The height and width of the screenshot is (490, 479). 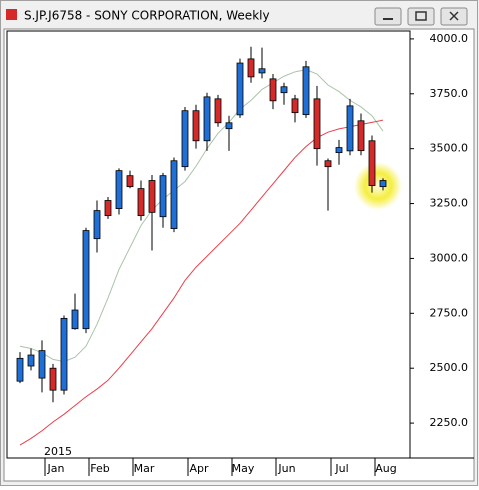 What do you see at coordinates (58, 451) in the screenshot?
I see `year-label: 2015` at bounding box center [58, 451].